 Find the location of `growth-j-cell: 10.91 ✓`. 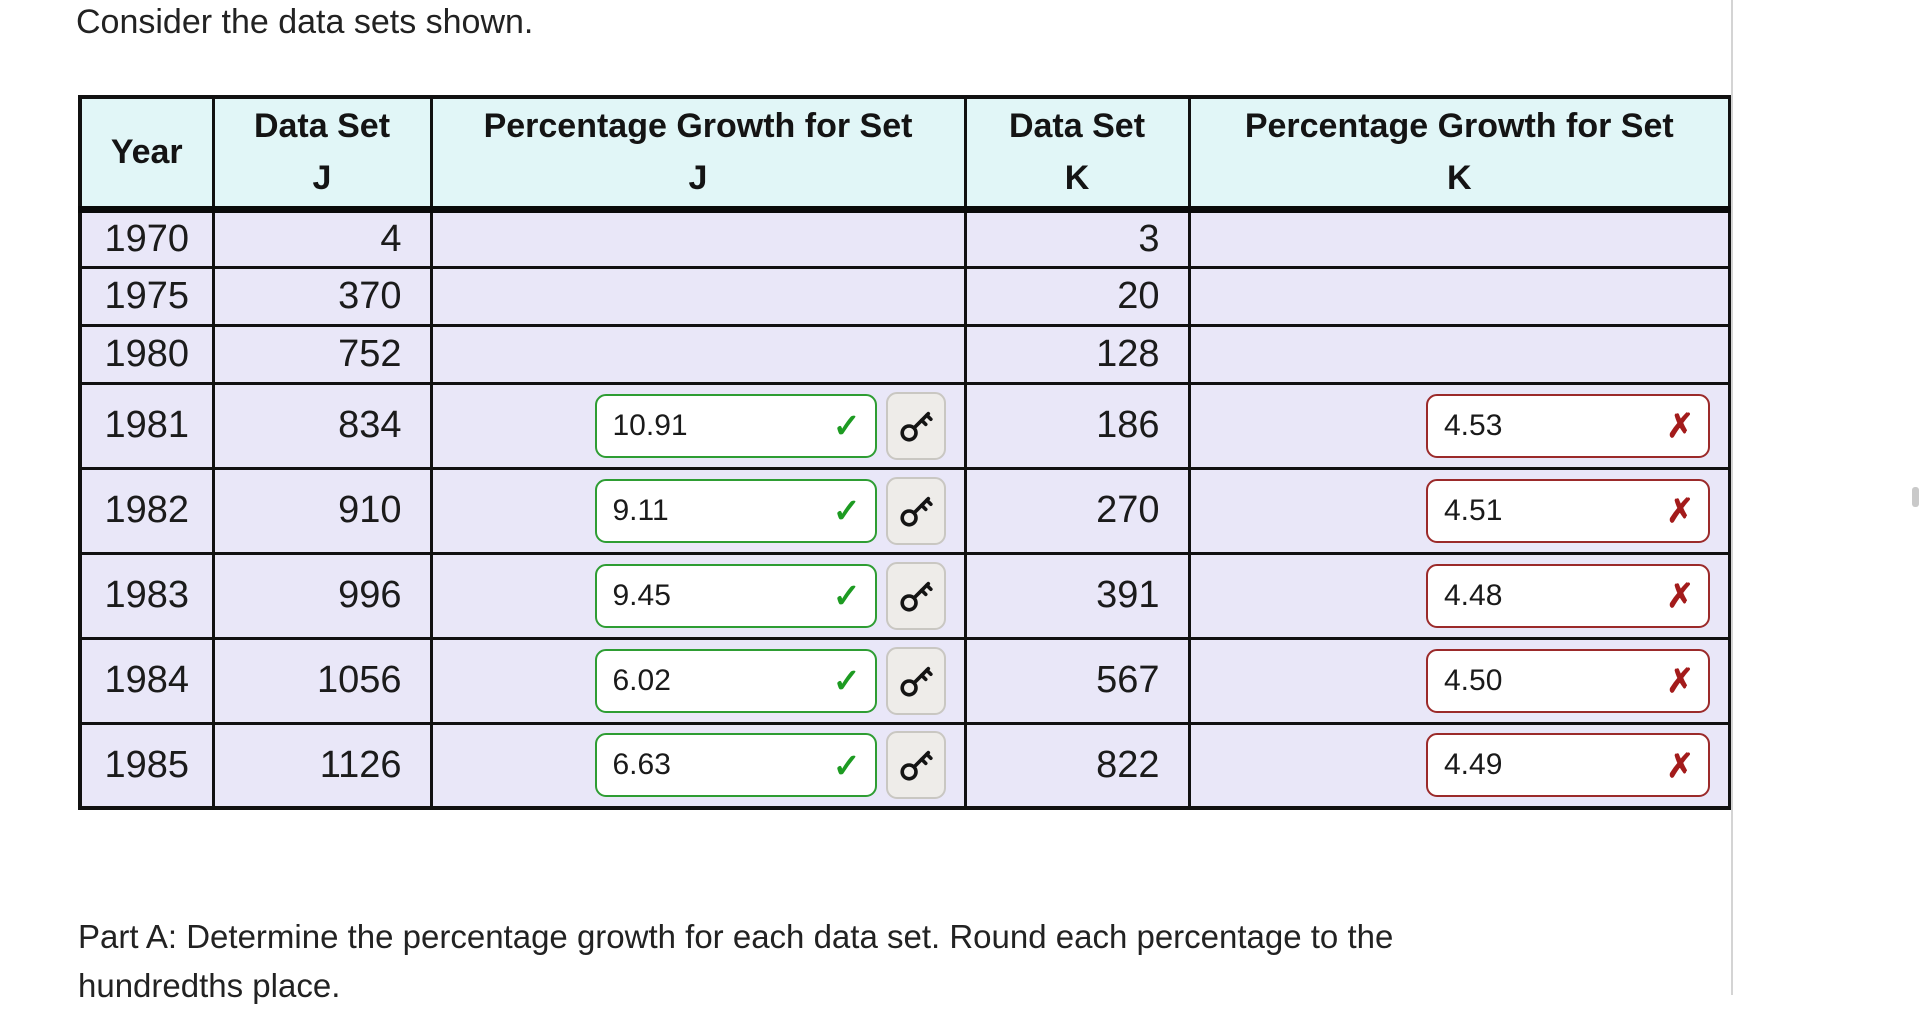

growth-j-cell: 10.91 ✓ is located at coordinates (698, 425).